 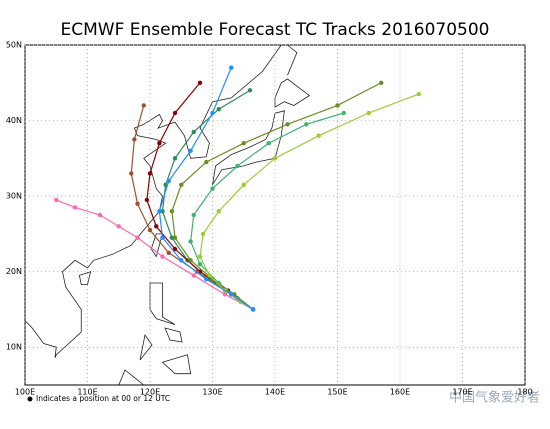 I want to click on x-tick-label: 110E, so click(x=87, y=392).